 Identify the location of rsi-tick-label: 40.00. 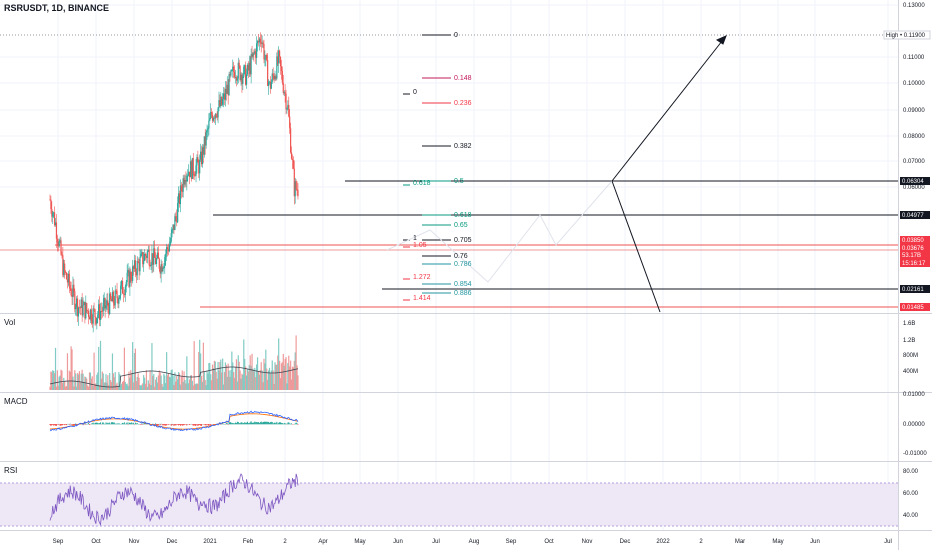
(911, 516).